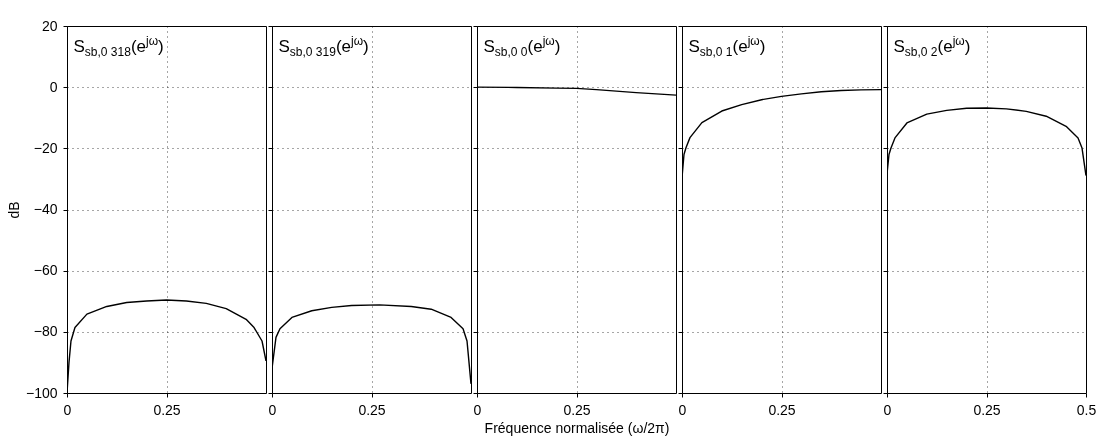 This screenshot has width=1109, height=446. I want to click on y-tick-label: −40, so click(45, 209).